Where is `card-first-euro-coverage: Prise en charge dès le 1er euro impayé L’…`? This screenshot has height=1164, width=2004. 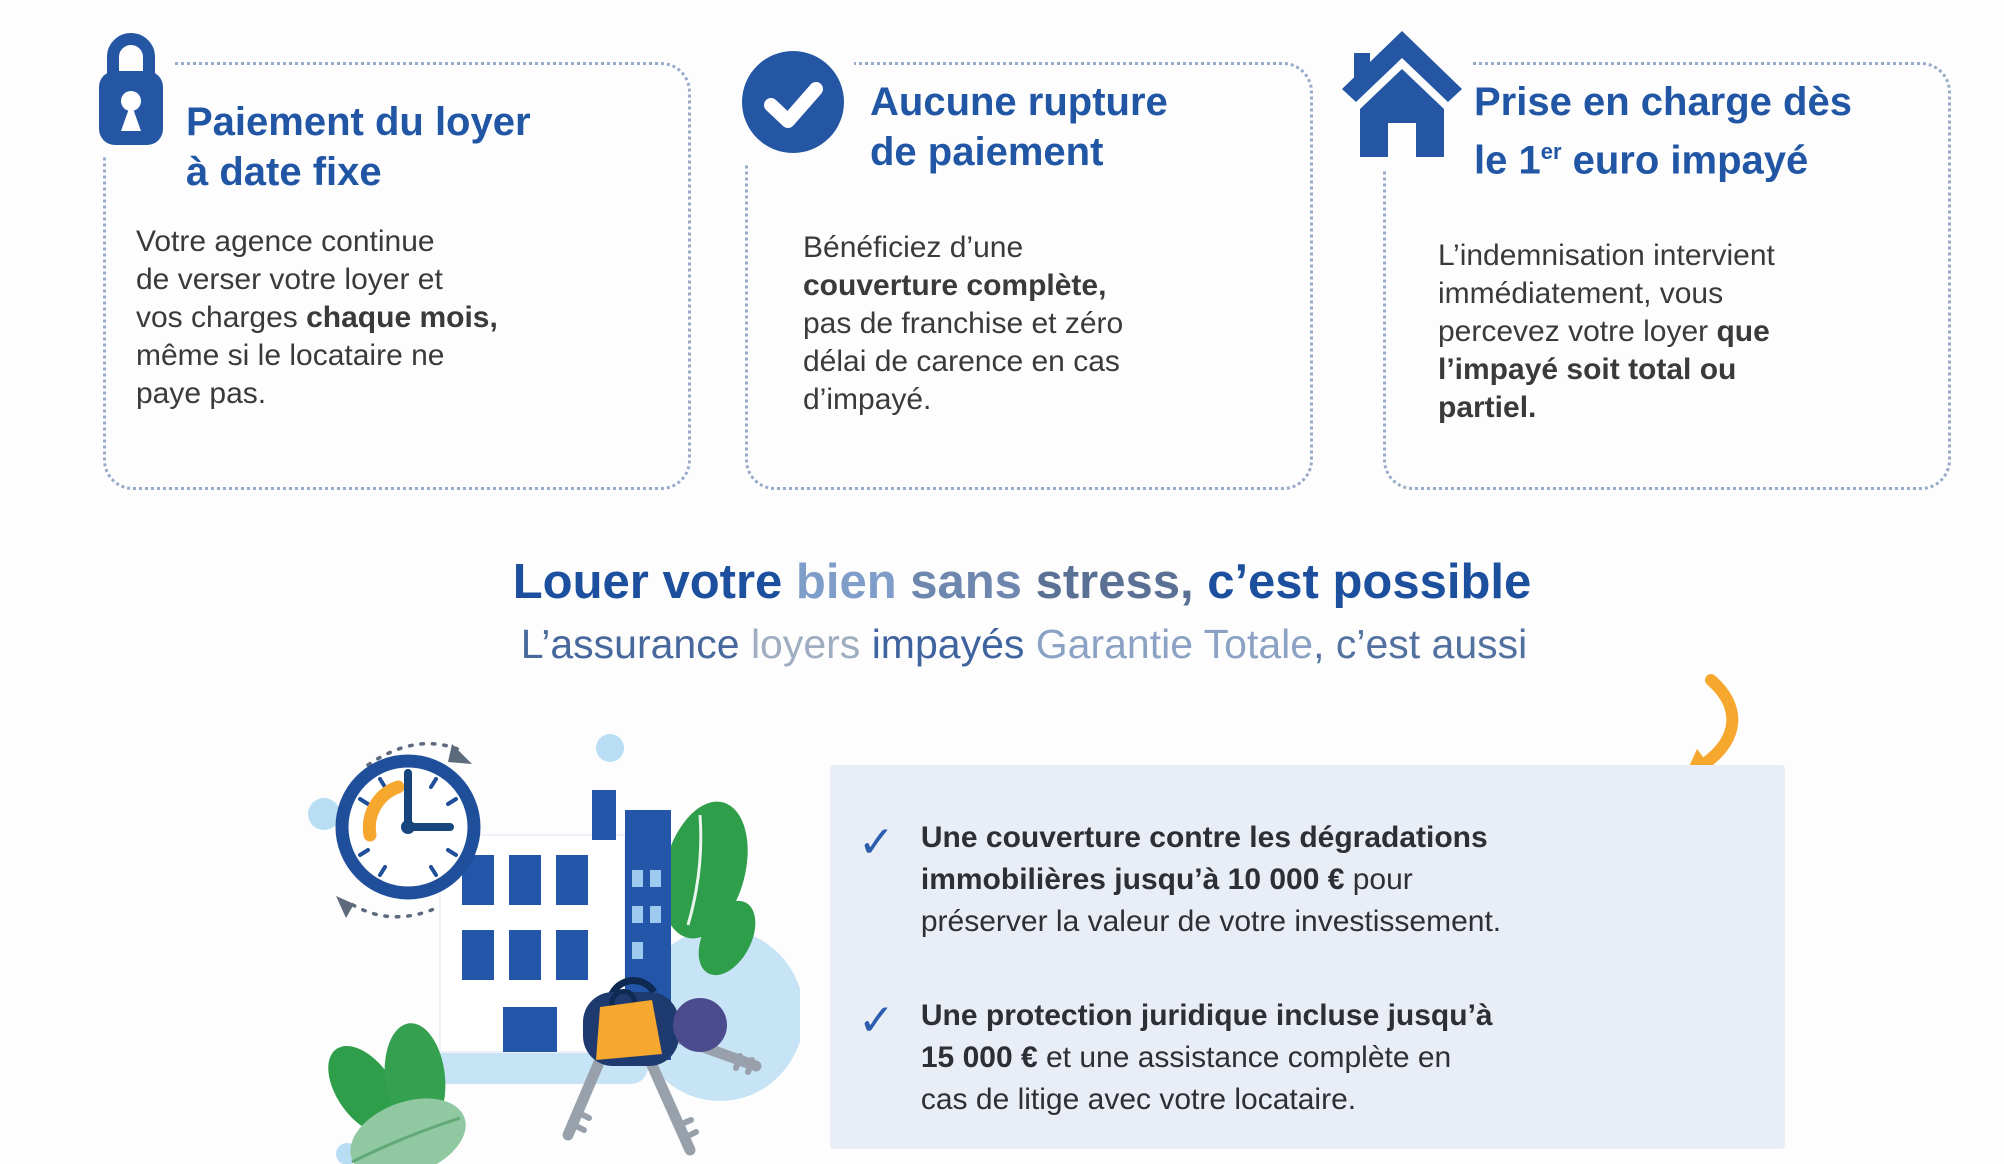 card-first-euro-coverage: Prise en charge dès le 1er euro impayé L’… is located at coordinates (1641, 255).